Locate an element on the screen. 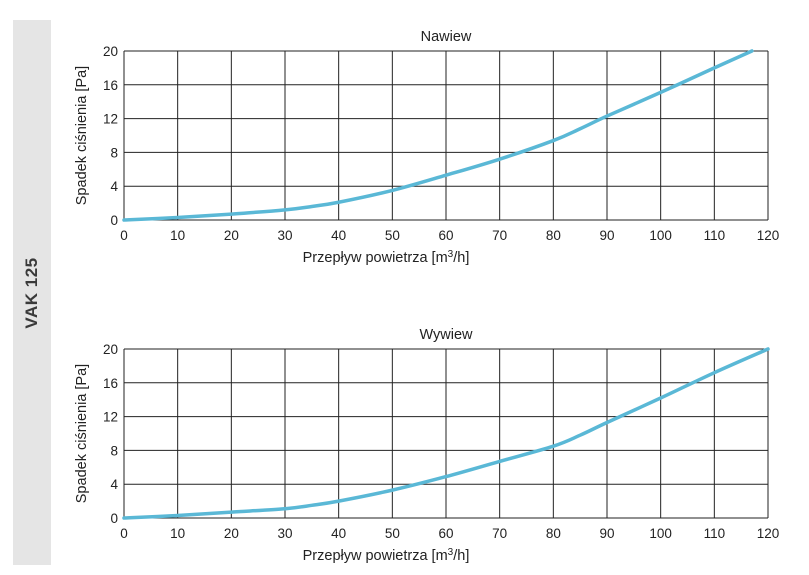 The image size is (809, 575). chart-title: Nawiew is located at coordinates (446, 37).